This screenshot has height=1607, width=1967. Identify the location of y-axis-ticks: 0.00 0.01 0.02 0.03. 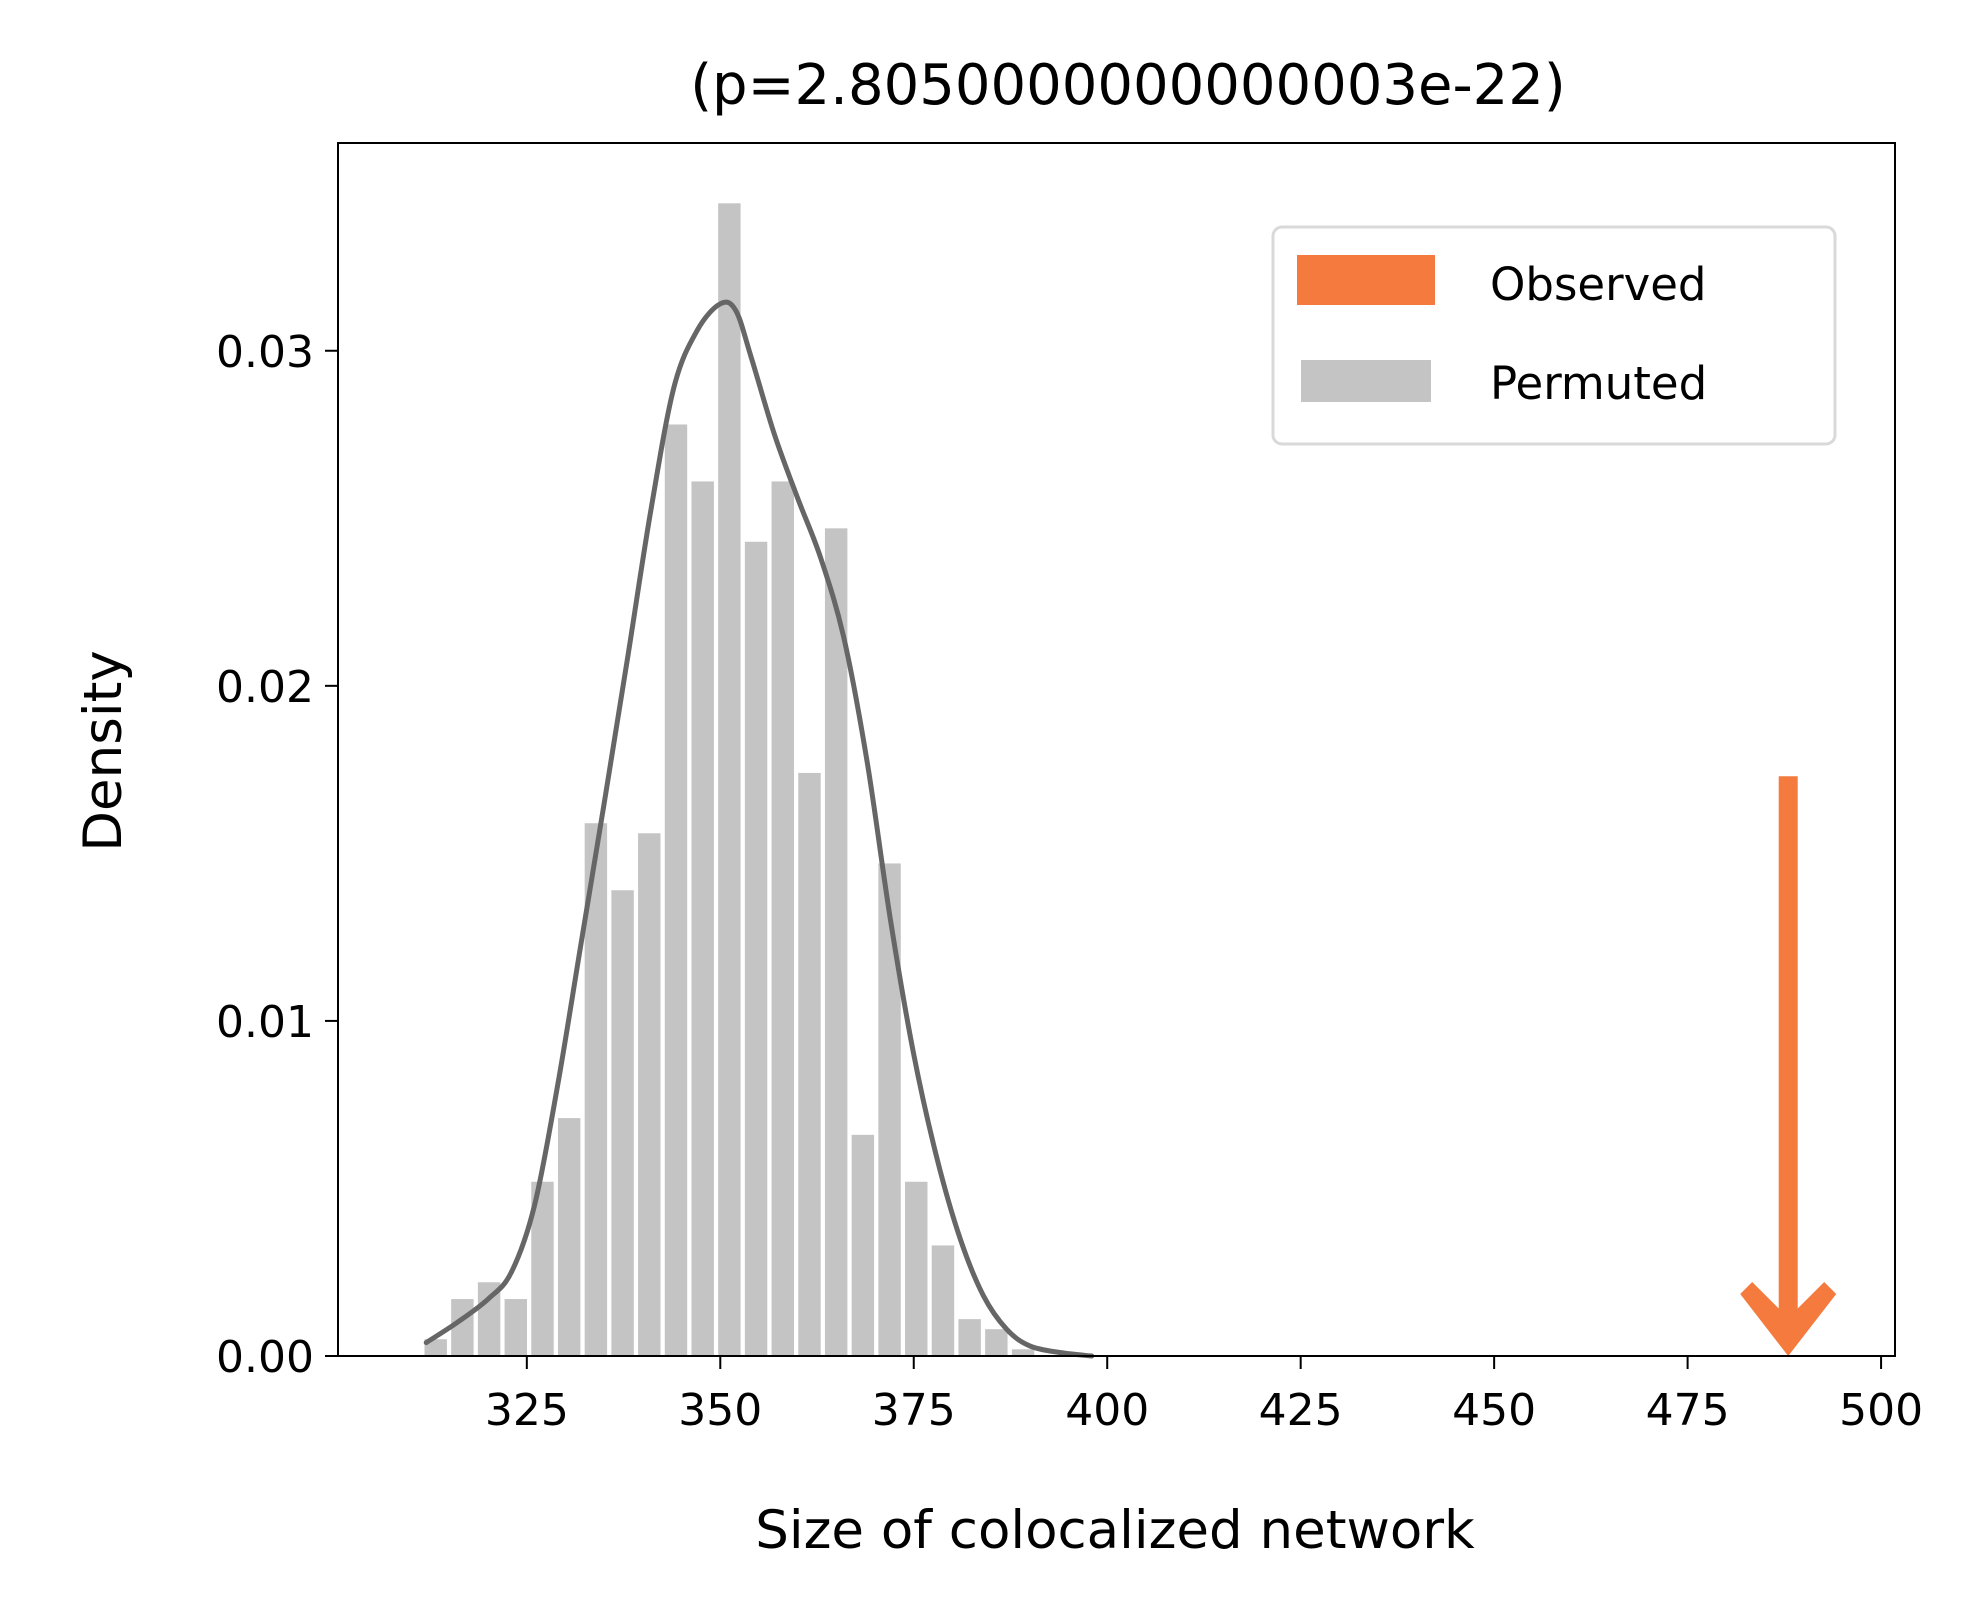
(277, 855).